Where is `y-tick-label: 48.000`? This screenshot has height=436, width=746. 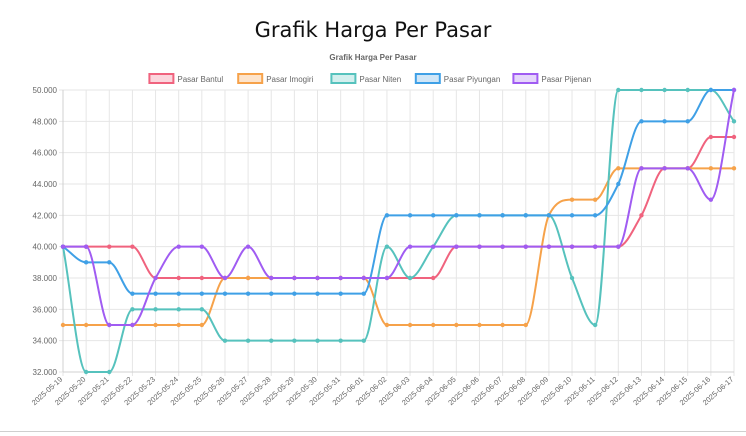
y-tick-label: 48.000 is located at coordinates (45, 121).